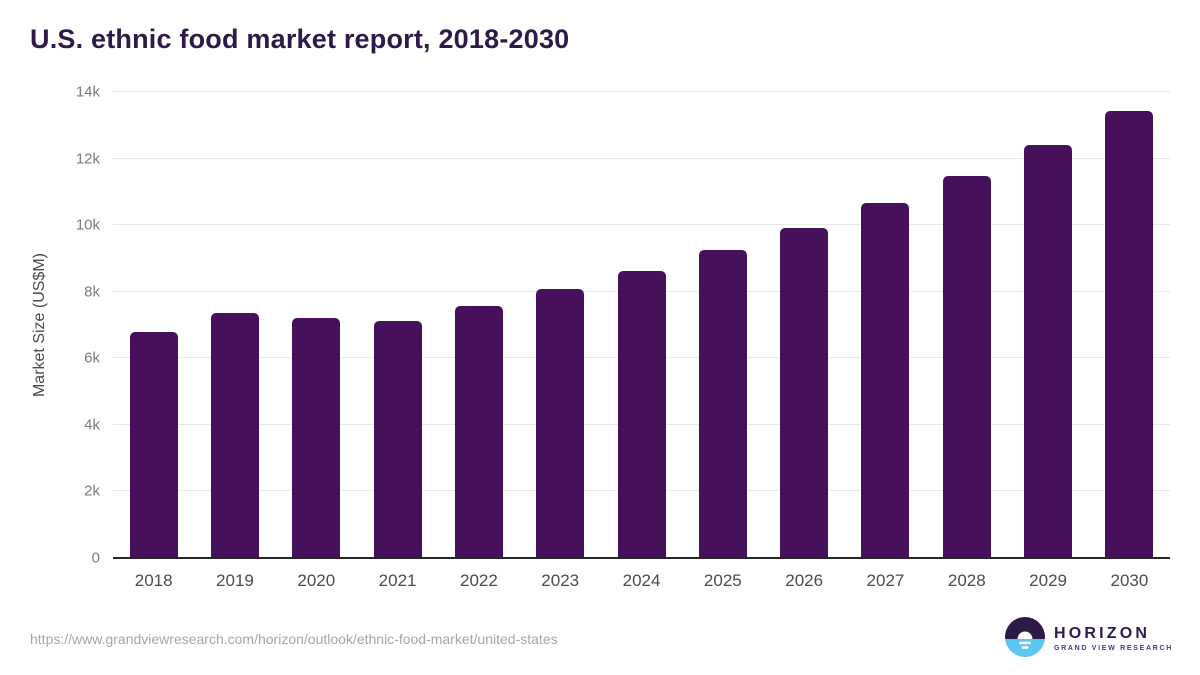 This screenshot has height=675, width=1200. I want to click on y-tick-label: 14k, so click(87, 92).